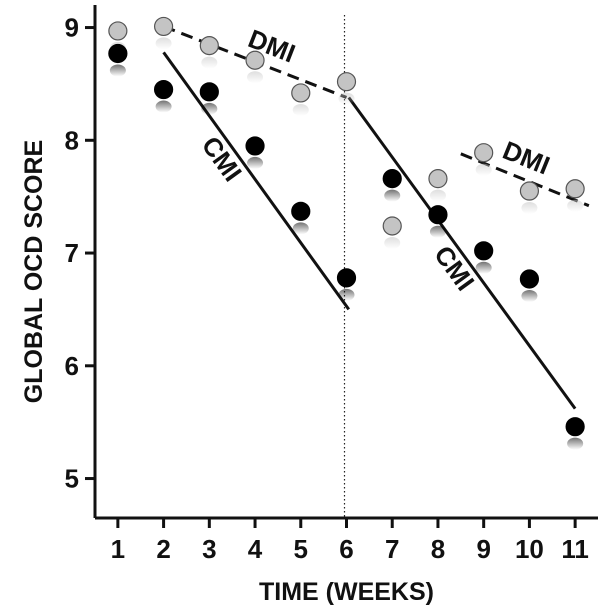 The image size is (603, 606). I want to click on trend-line-dmi, so click(525, 180).